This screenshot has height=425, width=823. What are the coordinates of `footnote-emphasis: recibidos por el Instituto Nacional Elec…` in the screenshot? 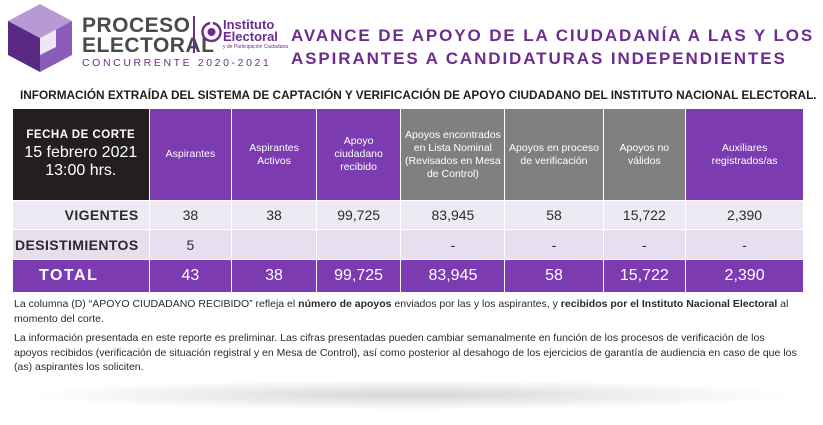 It's located at (669, 304).